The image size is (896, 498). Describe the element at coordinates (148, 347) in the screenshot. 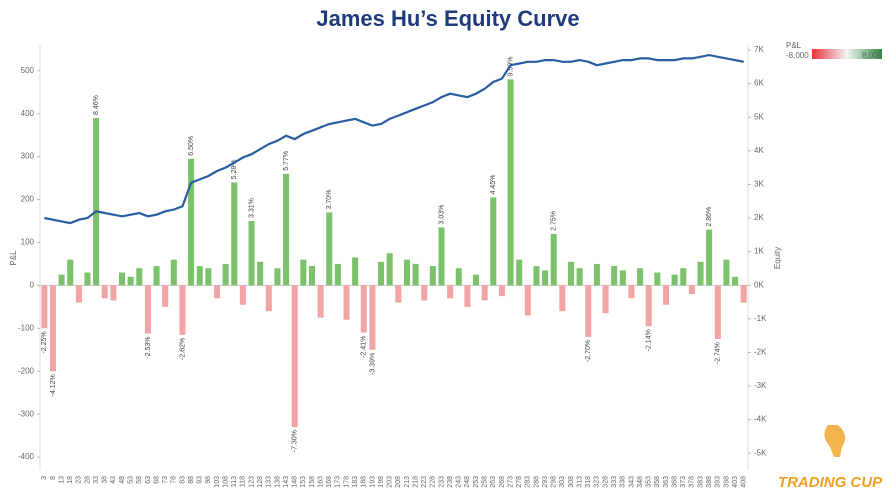

I see `pct-label: -2.53%` at that location.